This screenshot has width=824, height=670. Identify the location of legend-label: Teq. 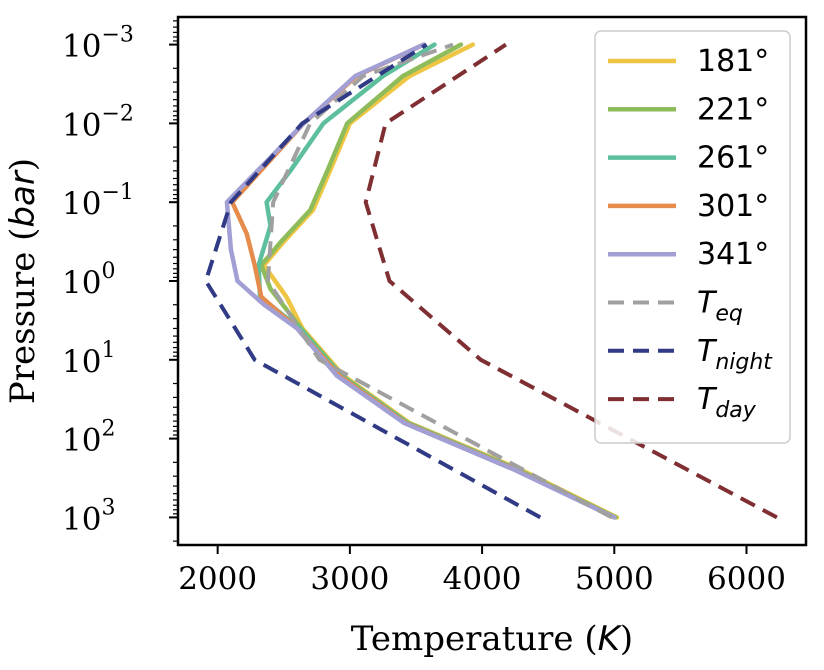
(720, 306).